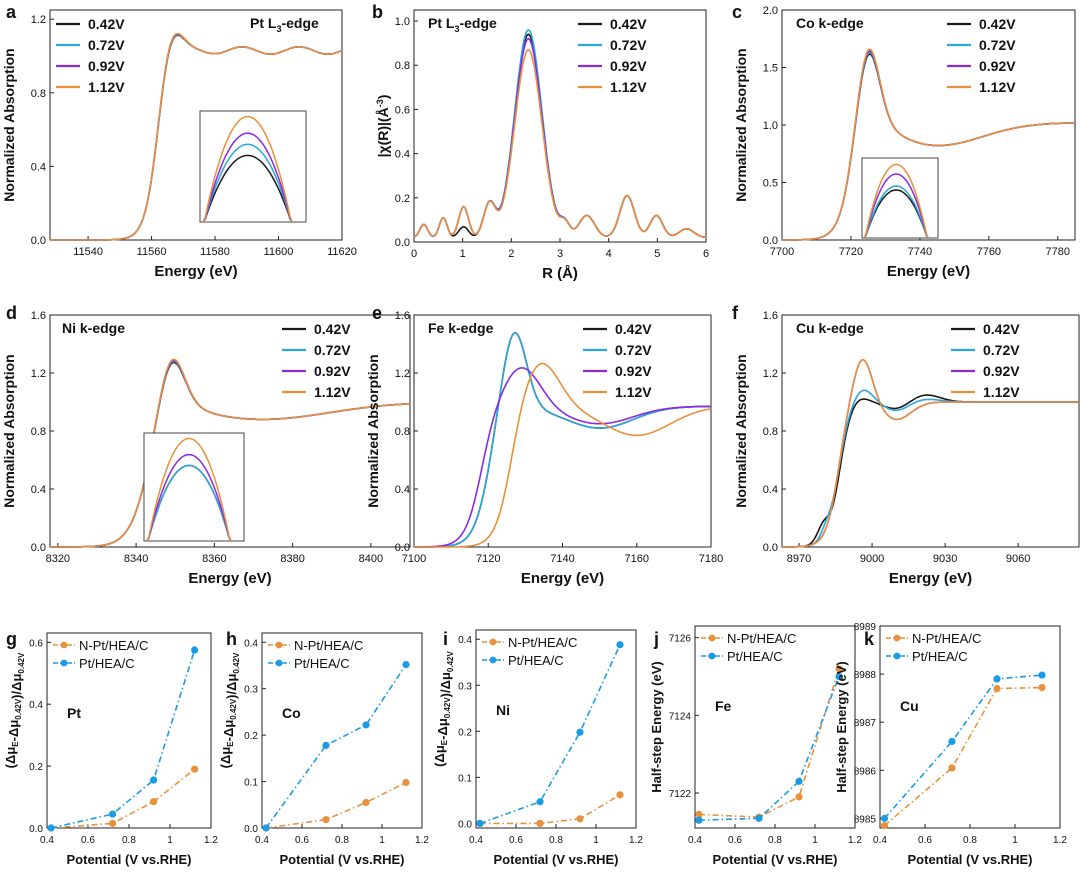 The height and width of the screenshot is (873, 1080). I want to click on x-tick-label: 7160, so click(637, 559).